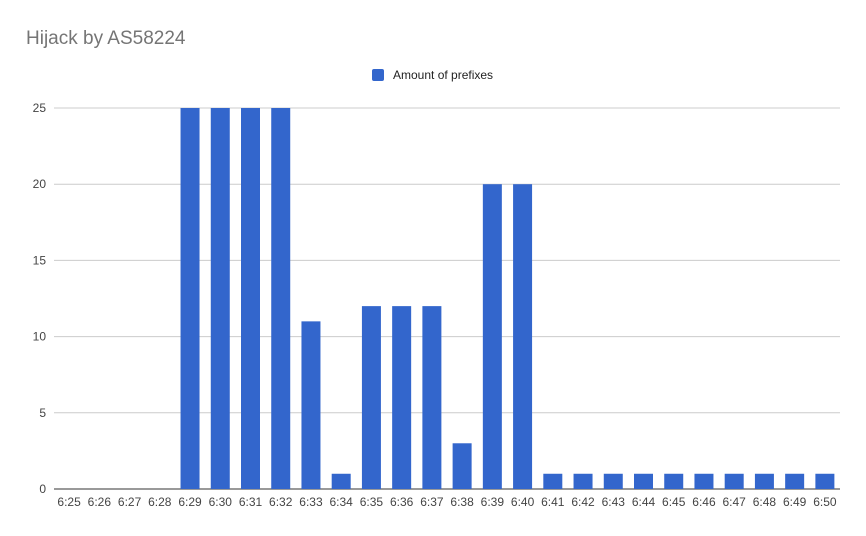  What do you see at coordinates (402, 502) in the screenshot?
I see `x-tick-label: 6:36` at bounding box center [402, 502].